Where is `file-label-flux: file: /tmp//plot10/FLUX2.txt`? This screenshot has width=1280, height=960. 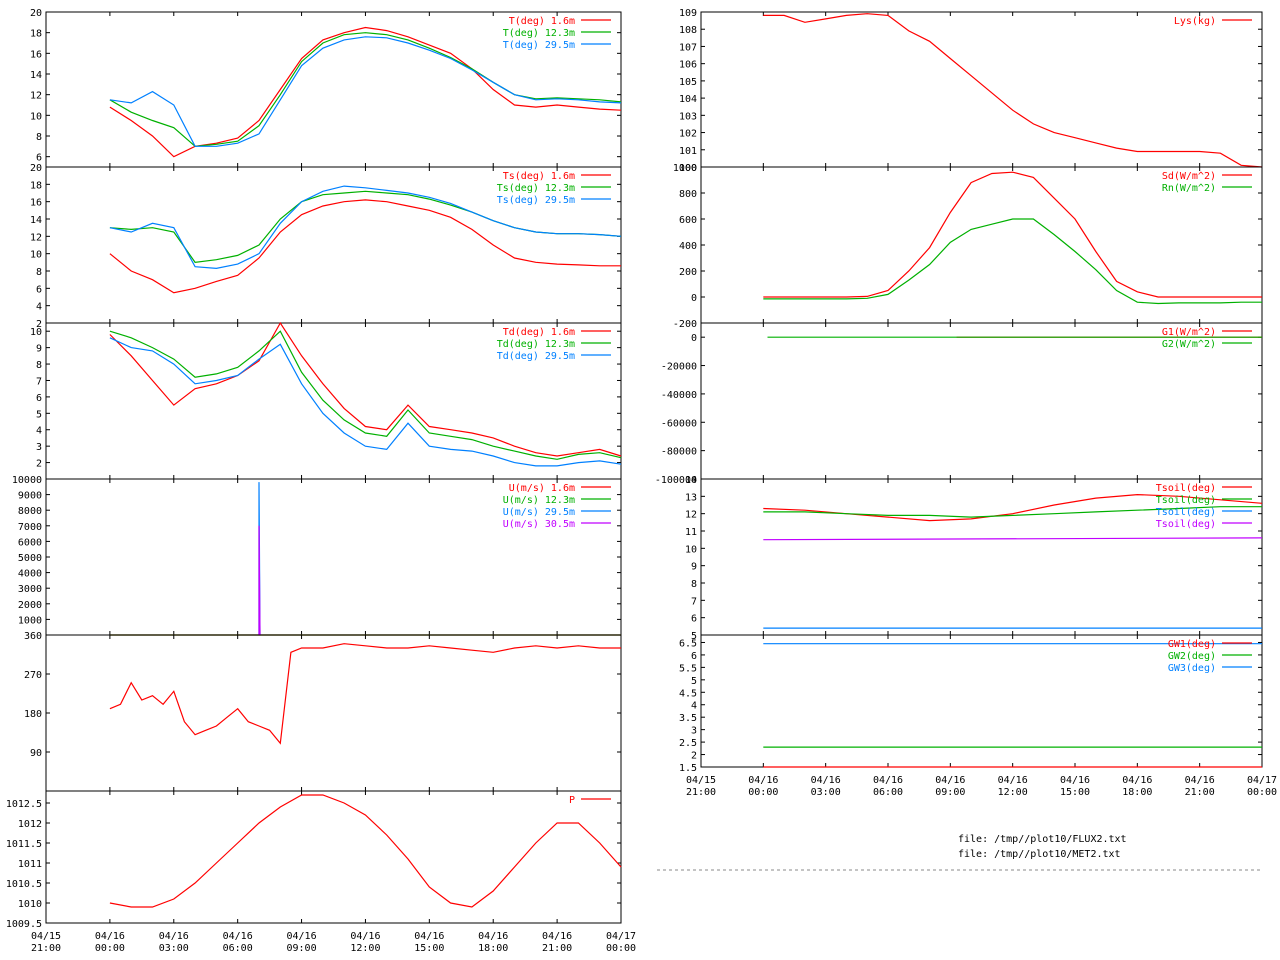
file-label-flux: file: /tmp//plot10/FLUX2.txt is located at coordinates (1042, 839).